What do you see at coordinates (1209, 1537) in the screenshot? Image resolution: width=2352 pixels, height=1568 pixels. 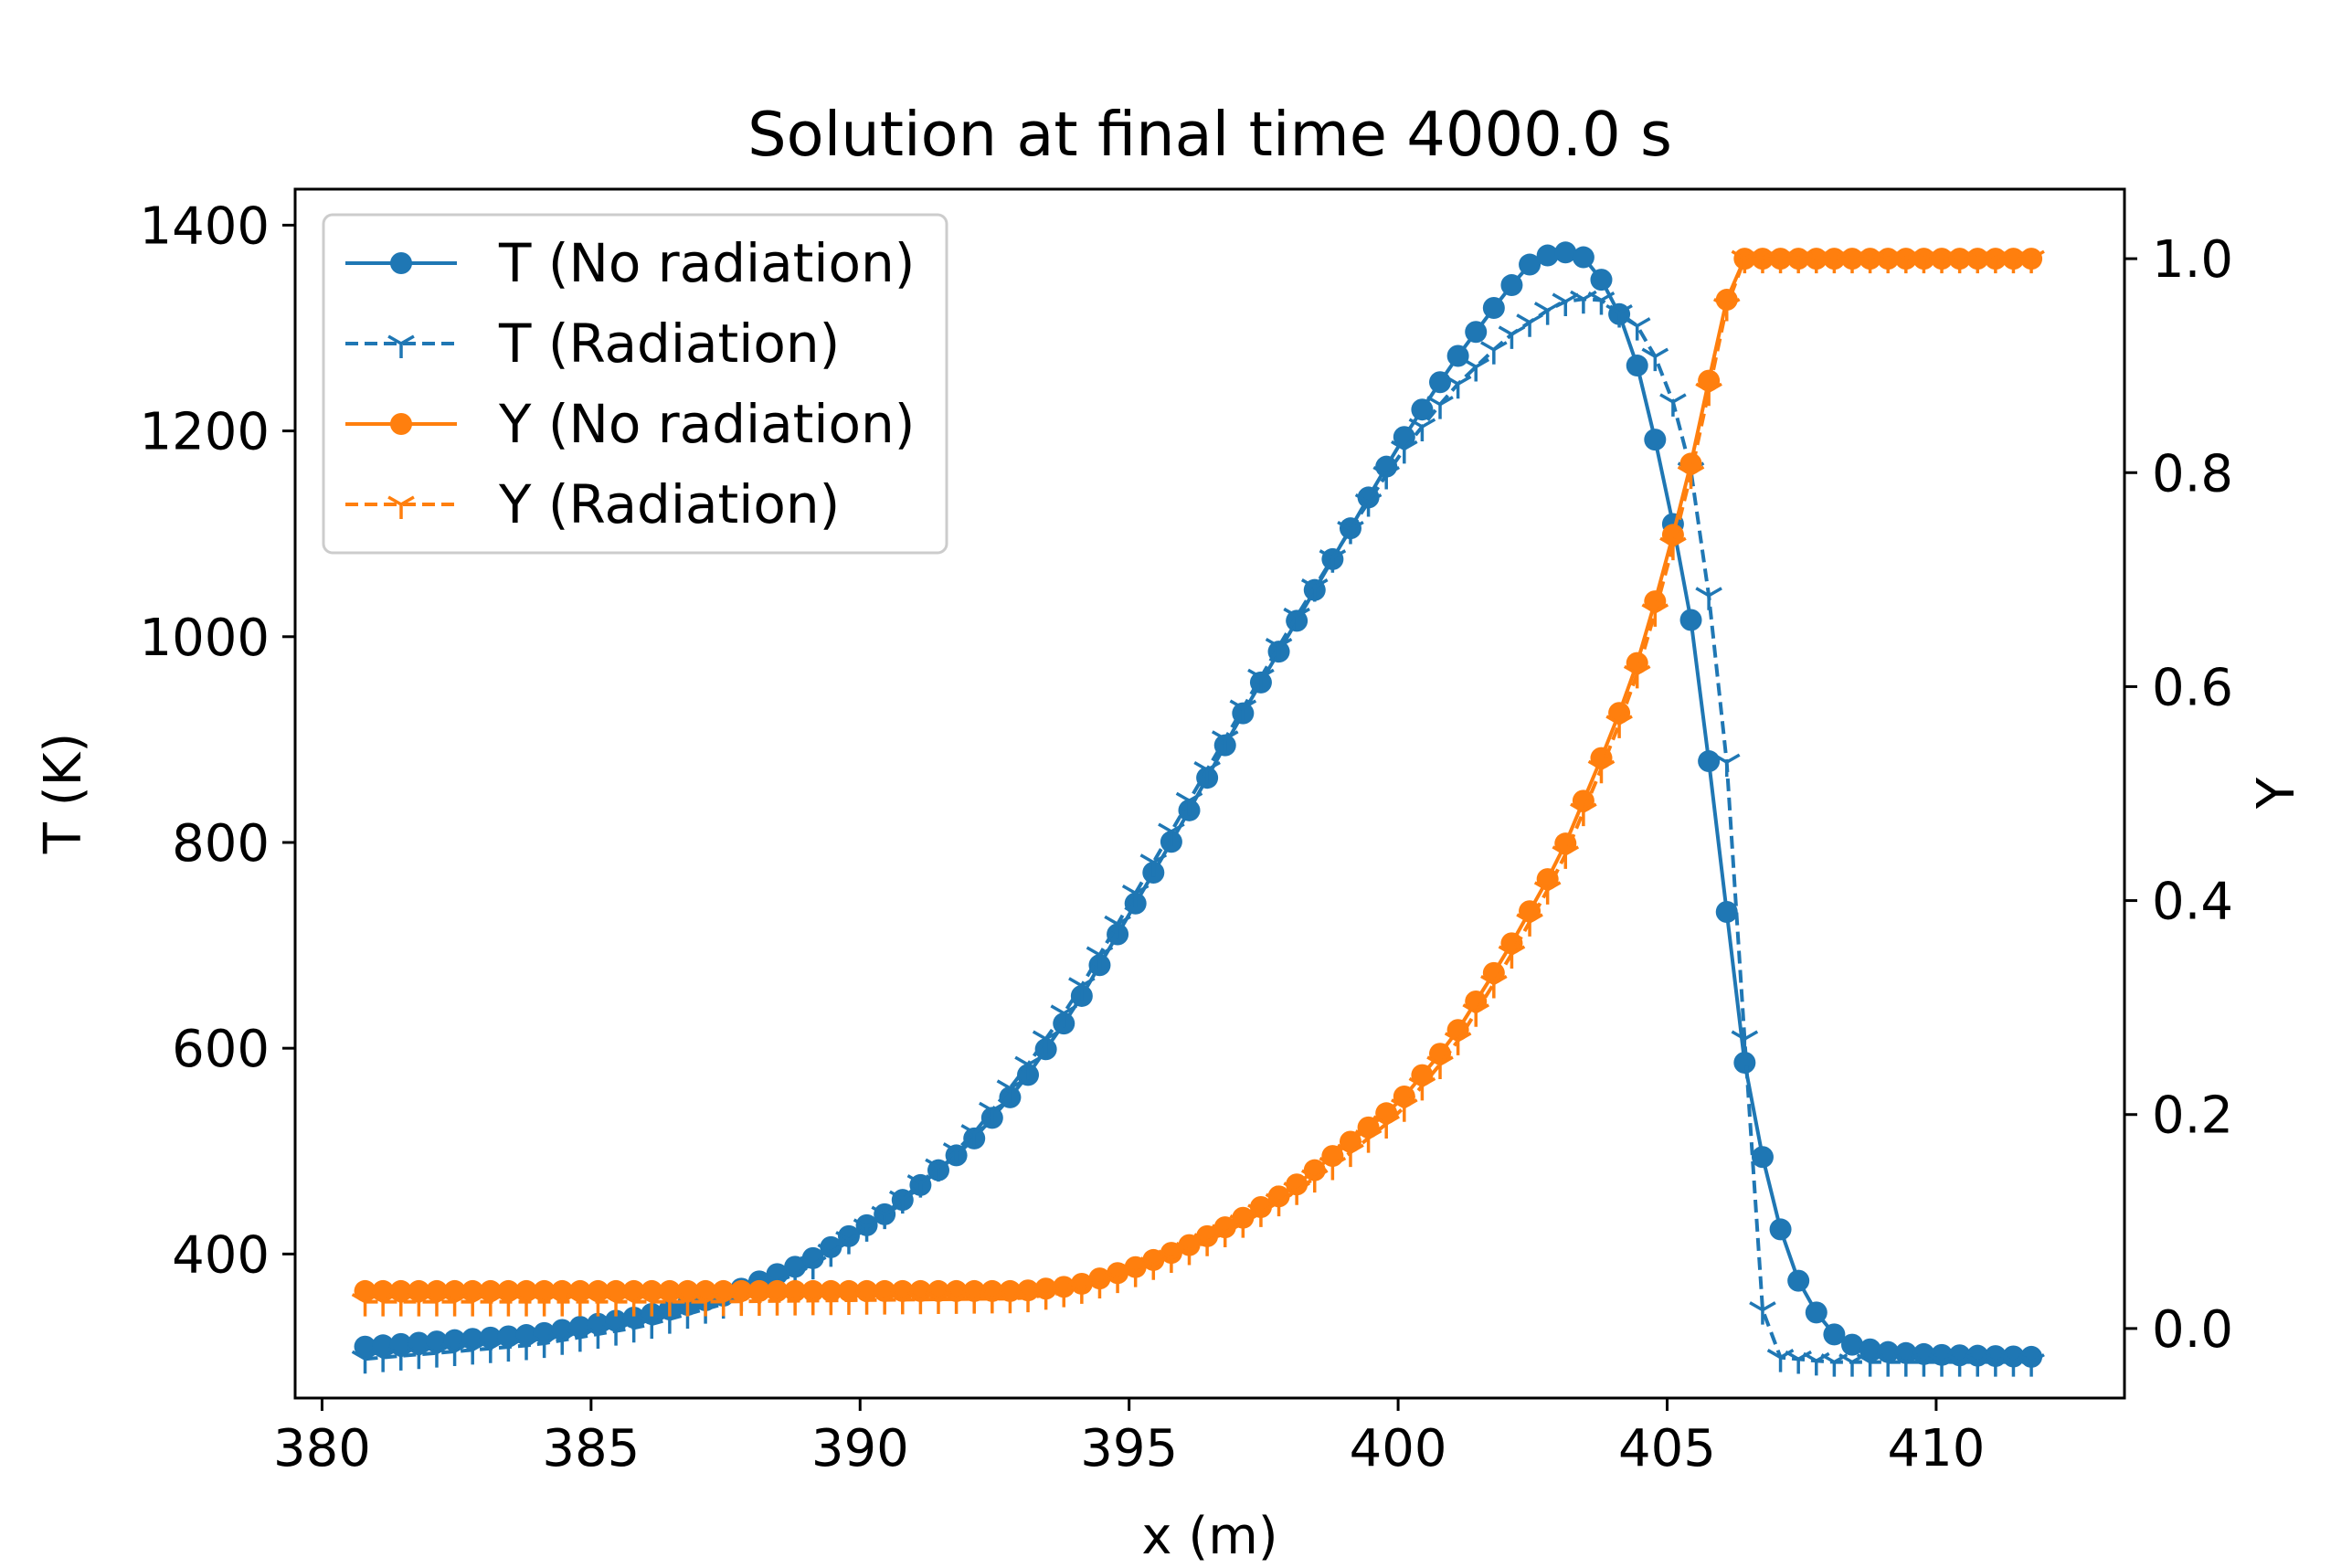 I see `x-axis-label: x (m)` at bounding box center [1209, 1537].